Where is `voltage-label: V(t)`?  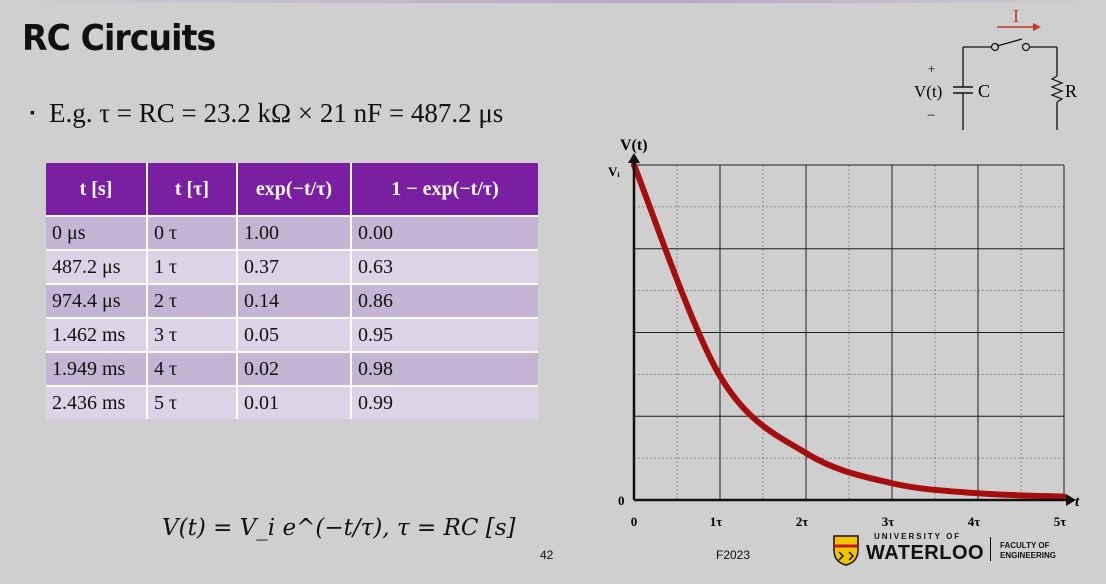 voltage-label: V(t) is located at coordinates (928, 91).